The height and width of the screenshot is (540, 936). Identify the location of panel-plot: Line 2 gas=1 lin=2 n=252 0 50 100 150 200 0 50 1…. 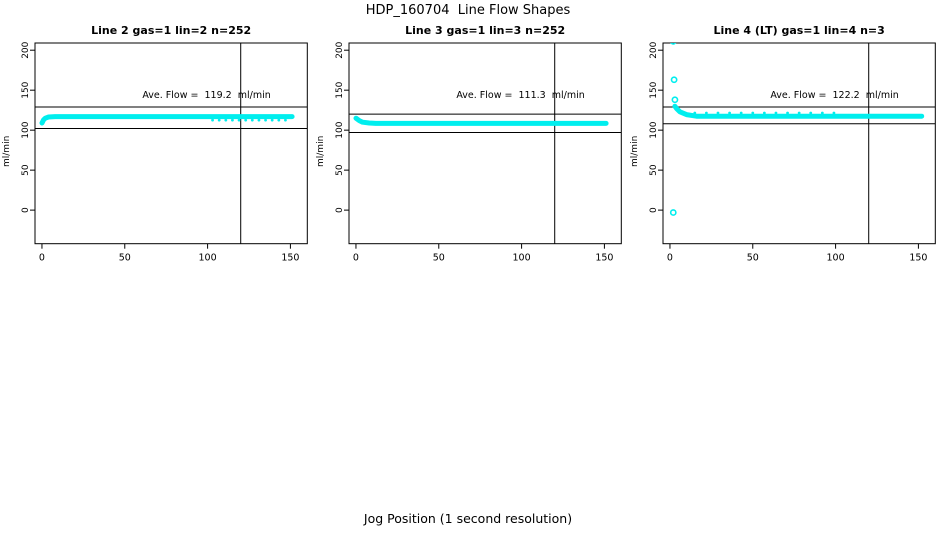
(155, 144).